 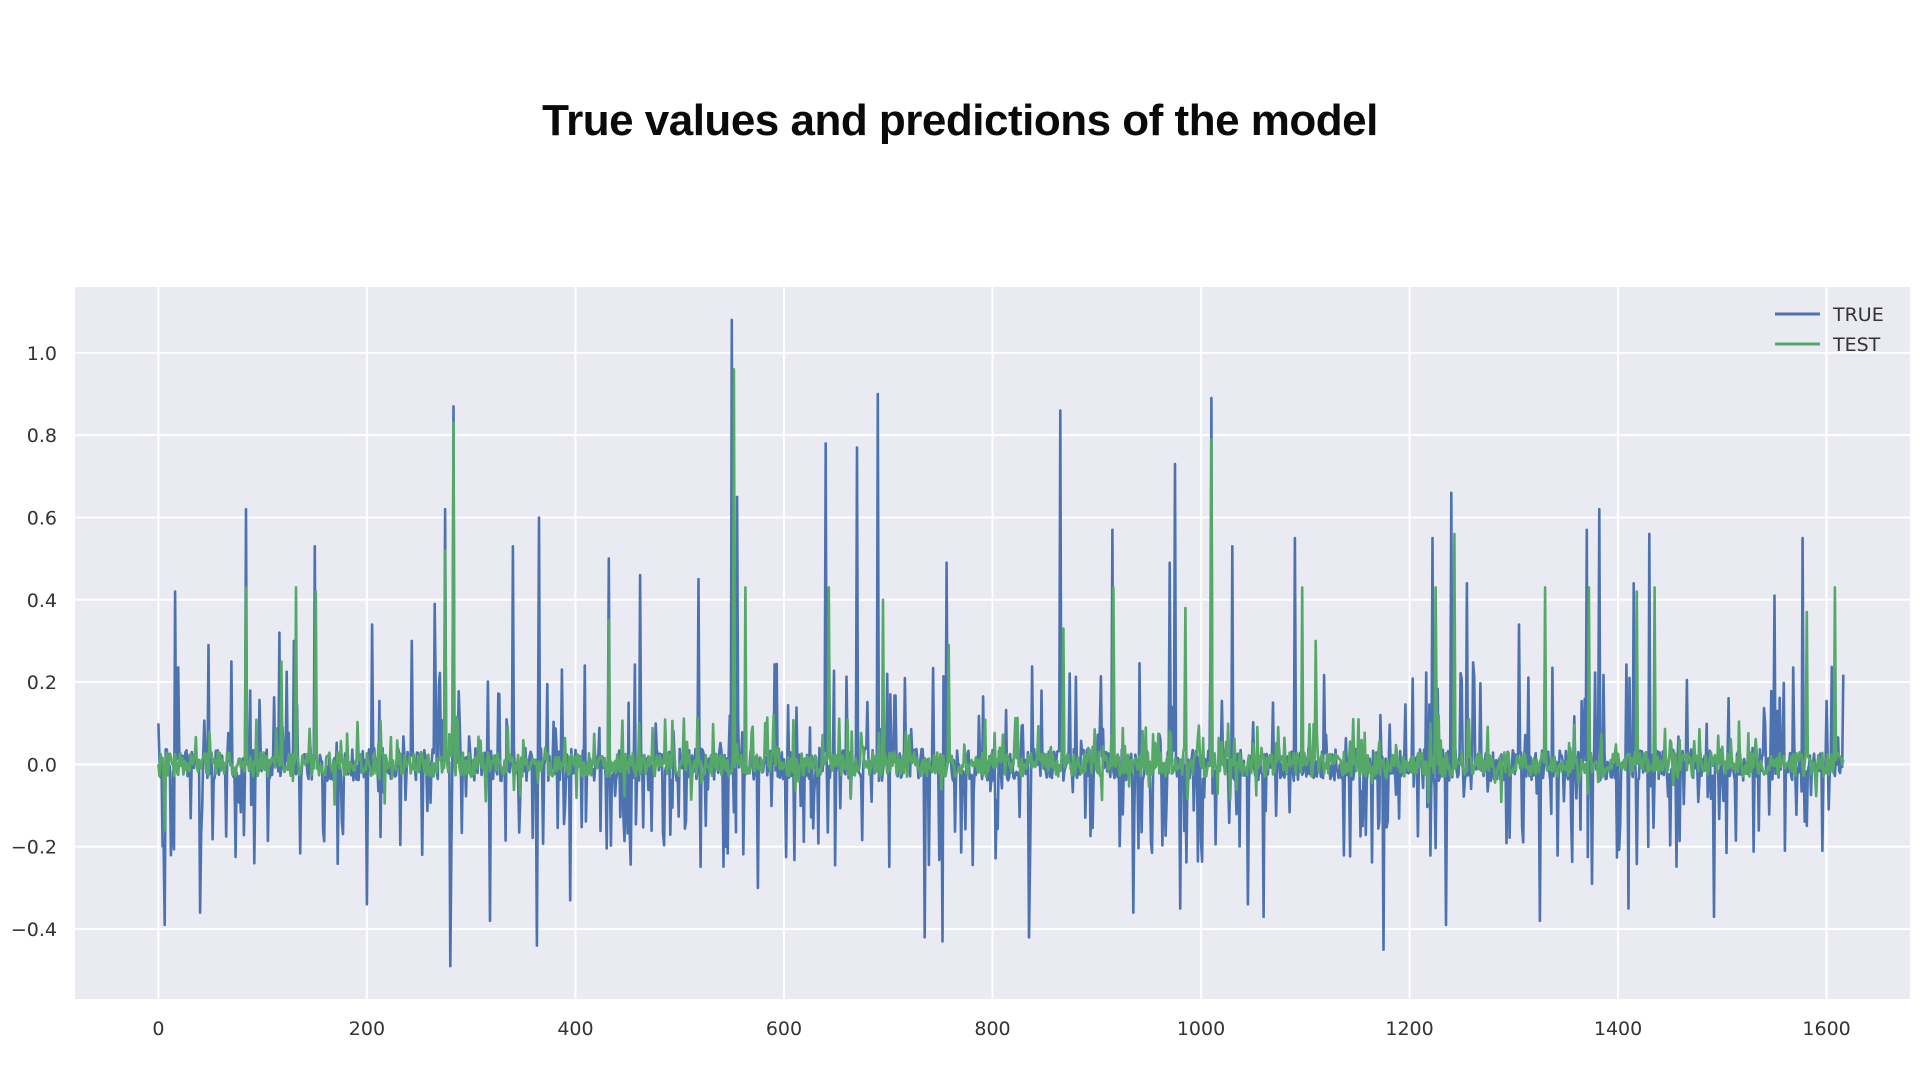 I want to click on x-tick-label: 1000, so click(x=1201, y=1029).